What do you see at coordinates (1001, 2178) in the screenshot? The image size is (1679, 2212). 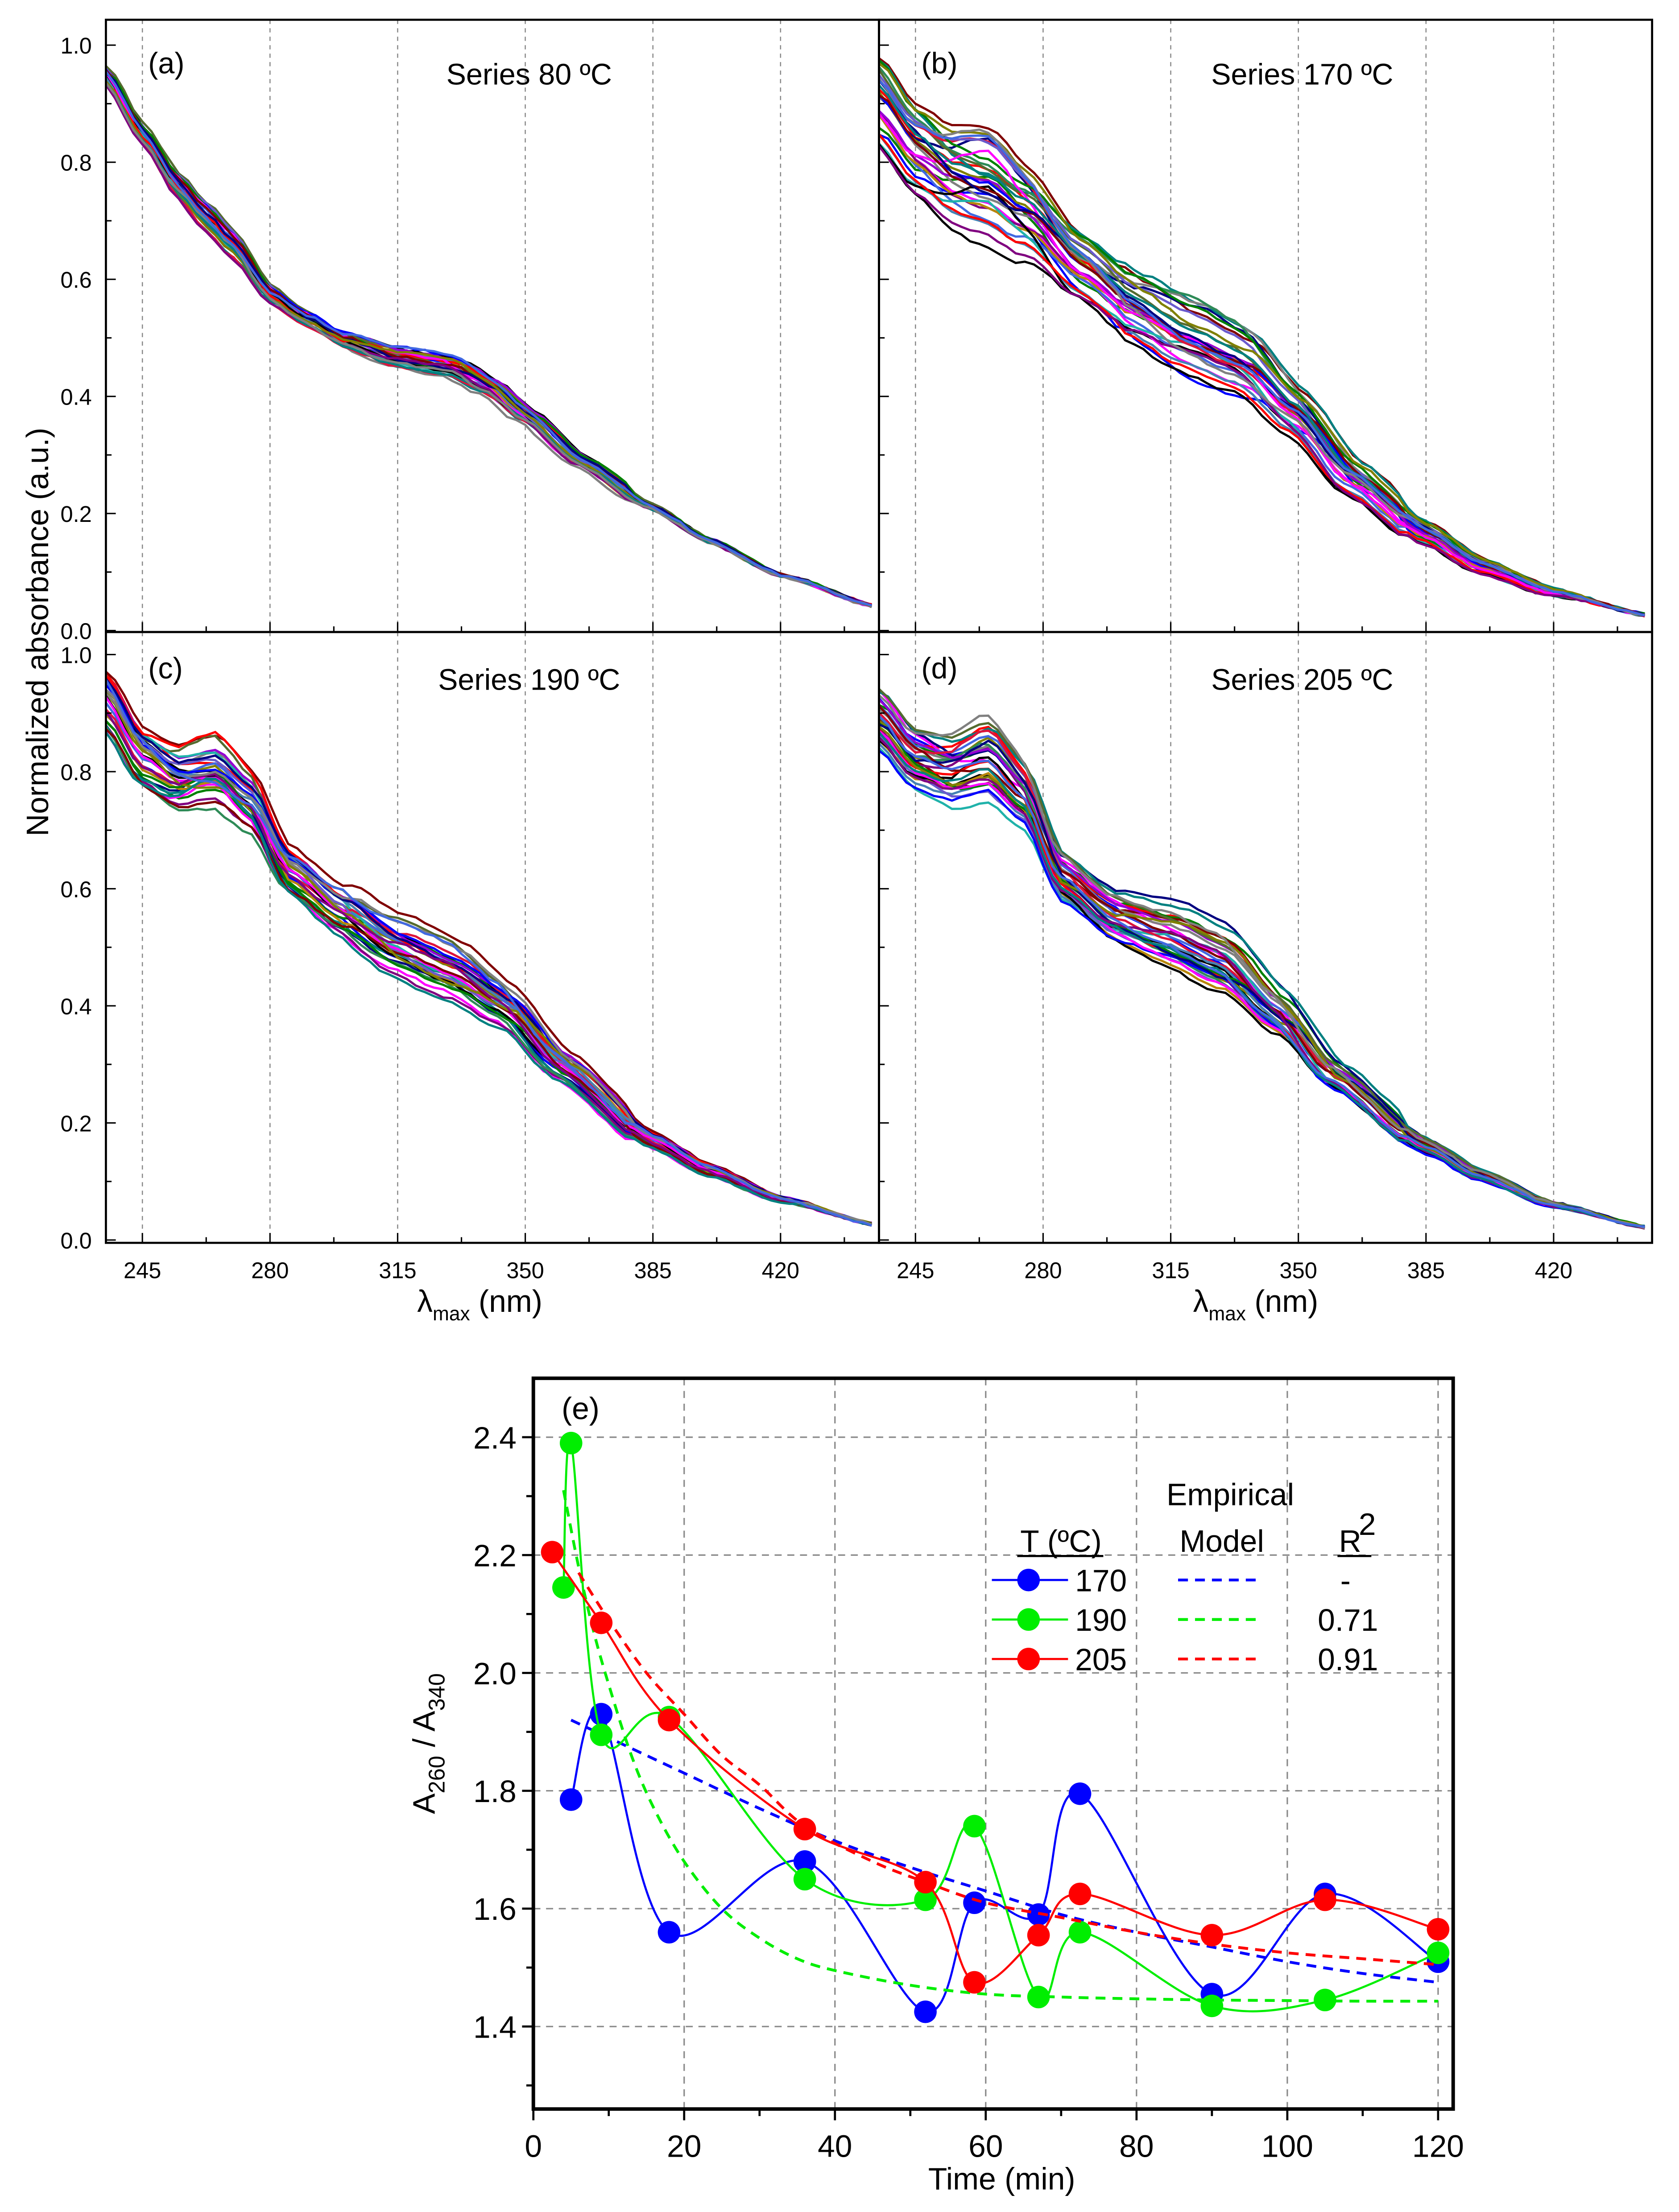 I see `x-axis-title-e: Time (min)` at bounding box center [1001, 2178].